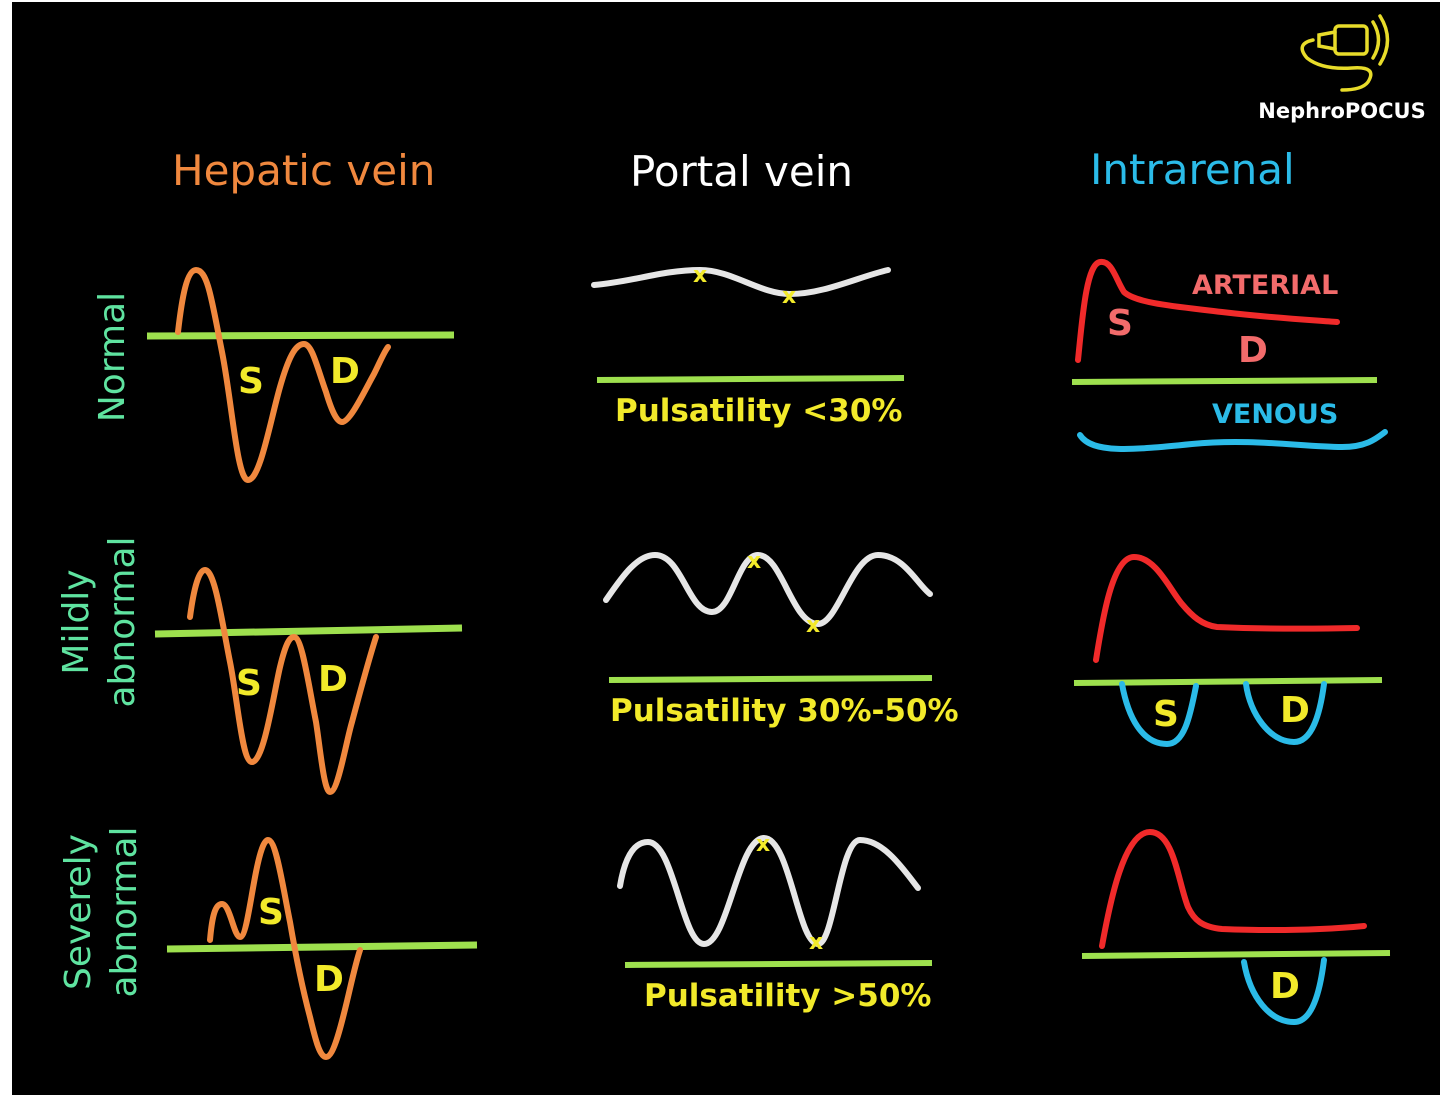 Image resolution: width=1440 pixels, height=1099 pixels. I want to click on pulsatility-label: Pulsatility >50%, so click(787, 996).